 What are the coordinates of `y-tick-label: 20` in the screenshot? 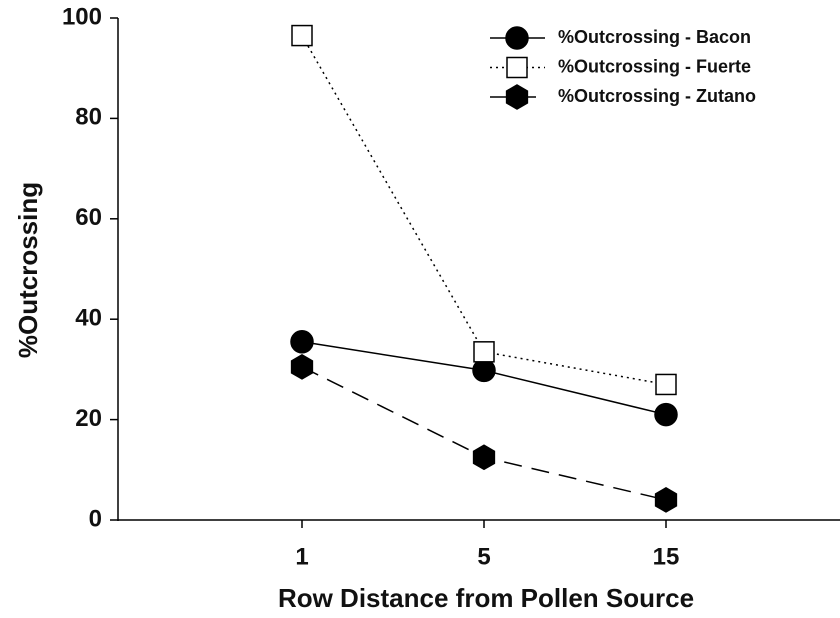 It's located at (88, 418).